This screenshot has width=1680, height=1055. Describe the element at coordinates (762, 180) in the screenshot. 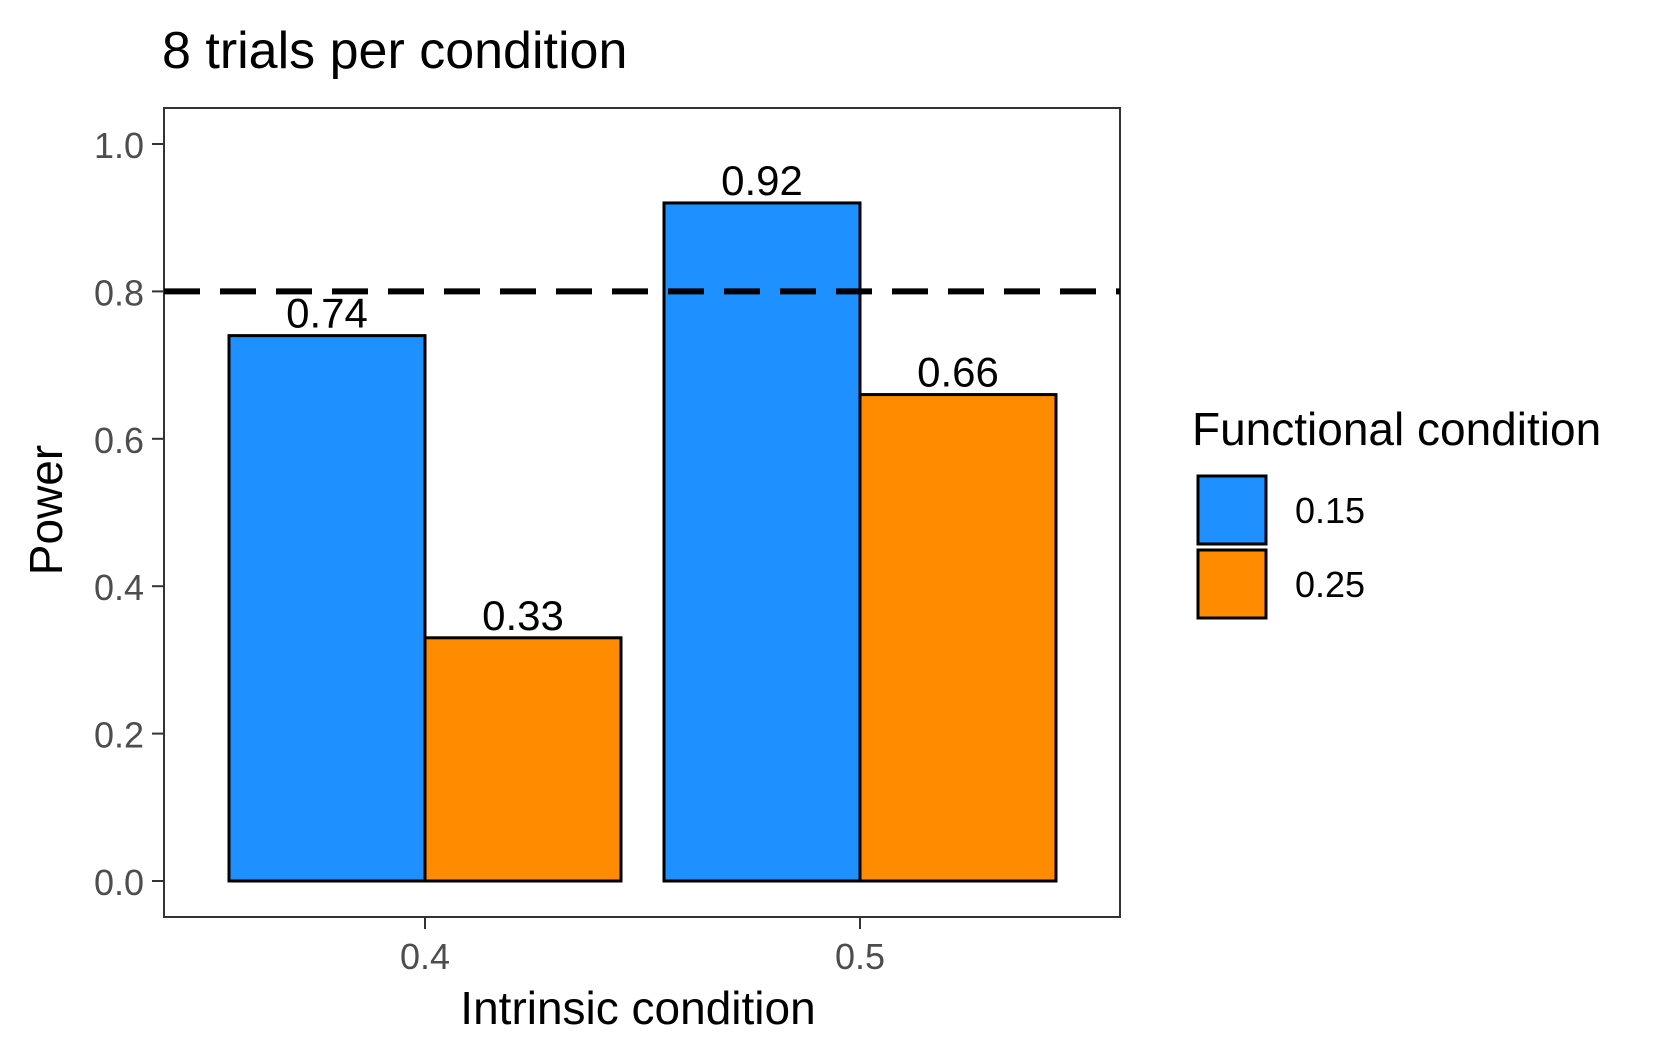

I see `data-label: 0.92` at that location.